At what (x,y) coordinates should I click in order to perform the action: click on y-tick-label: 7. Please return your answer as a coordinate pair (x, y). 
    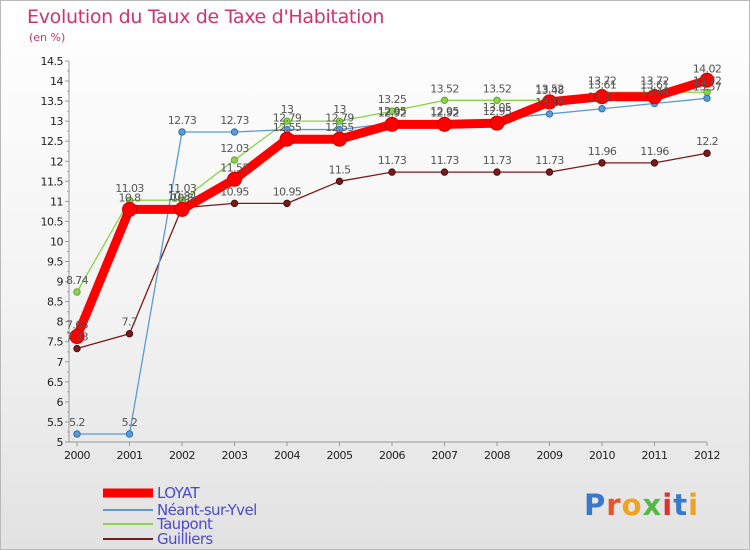
    Looking at the image, I should click on (60, 362).